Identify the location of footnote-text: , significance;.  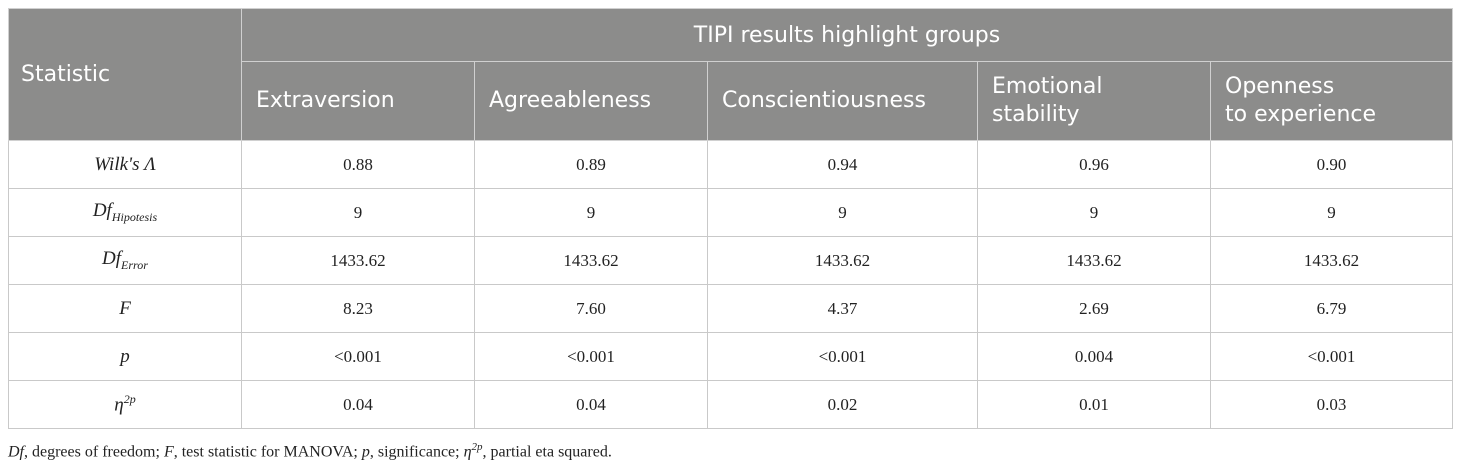
(416, 452).